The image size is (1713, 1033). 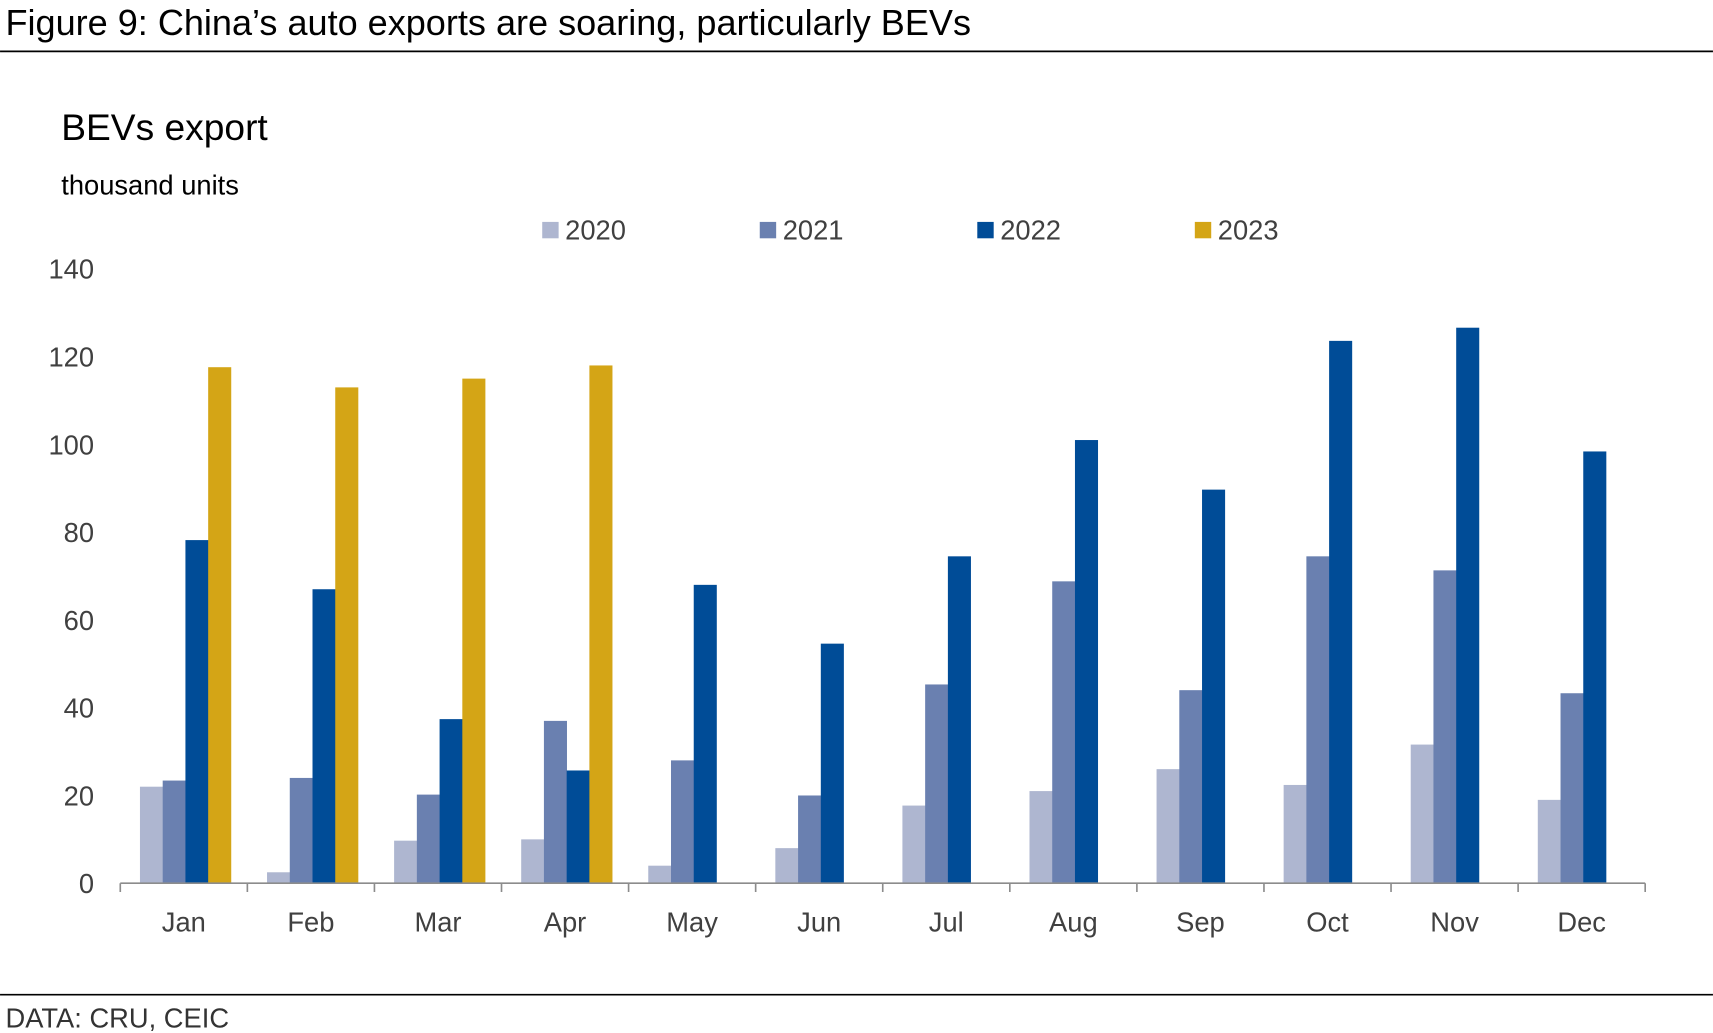 What do you see at coordinates (946, 921) in the screenshot?
I see `x-tick-label: Jul` at bounding box center [946, 921].